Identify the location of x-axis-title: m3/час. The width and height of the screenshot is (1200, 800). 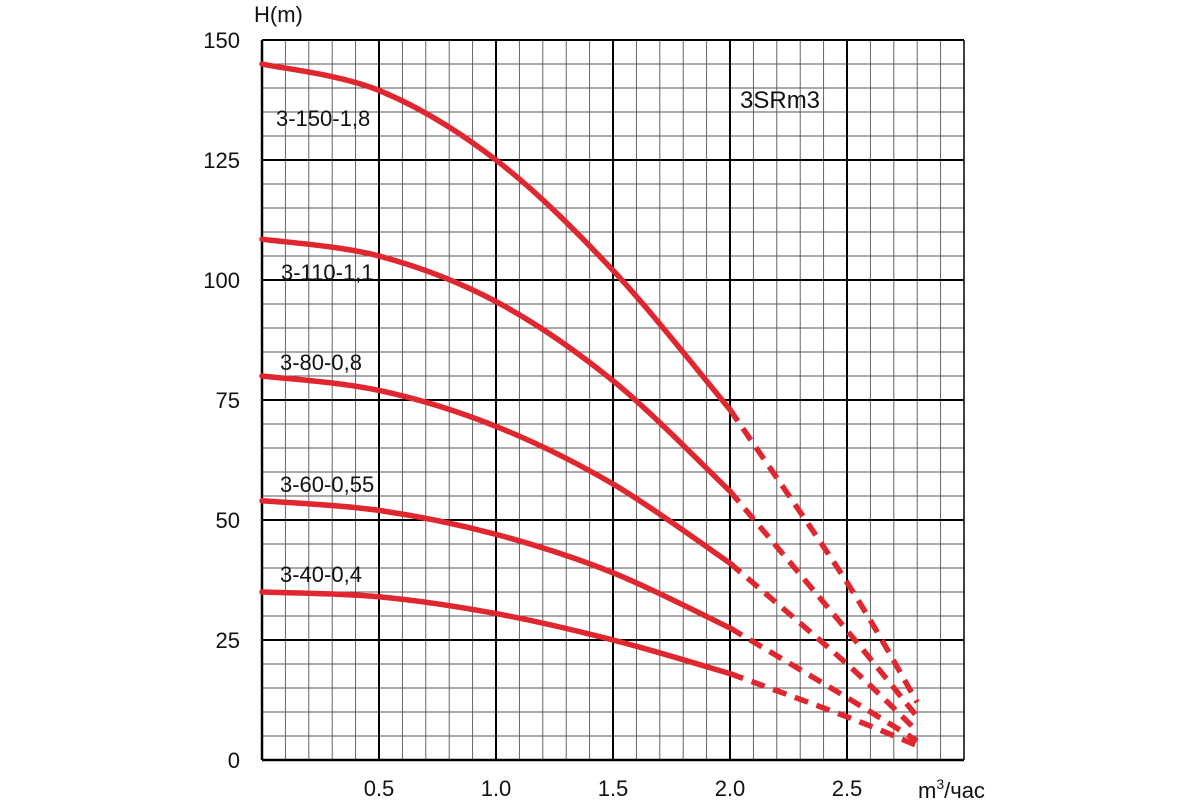
(951, 788).